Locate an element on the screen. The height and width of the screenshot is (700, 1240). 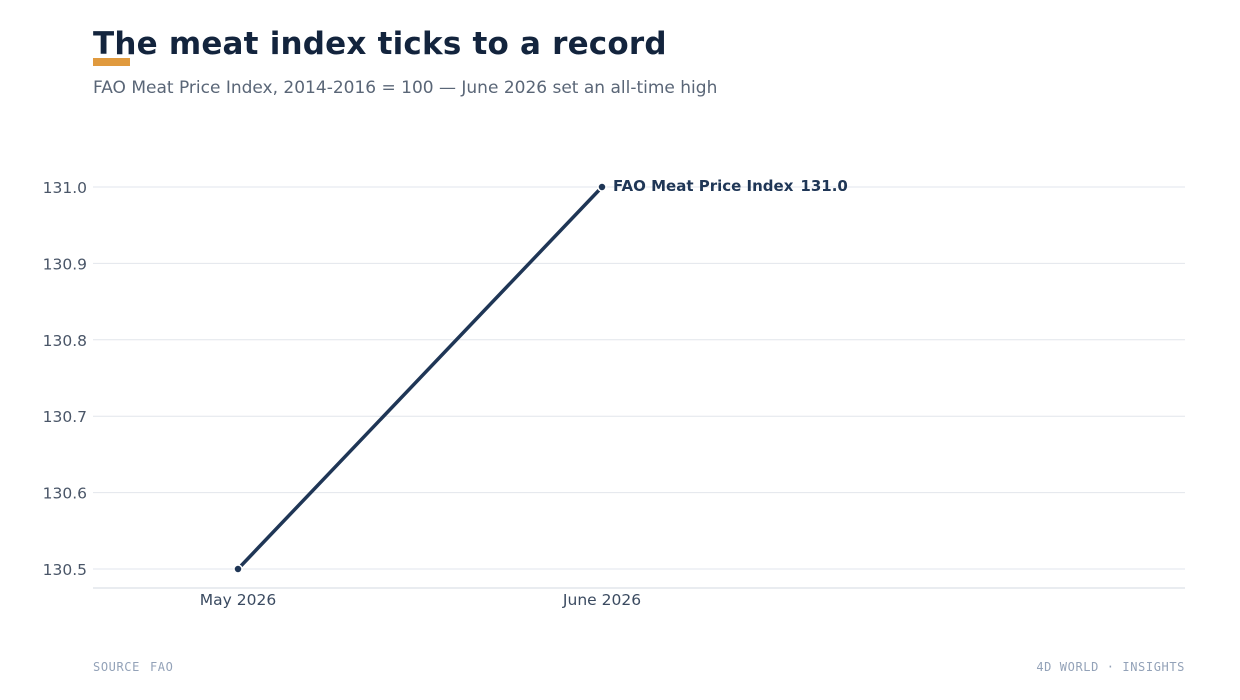
y-axis-ticks: 130.5 130.6 130.7 130.8 130.9 131.0 is located at coordinates (65, 379).